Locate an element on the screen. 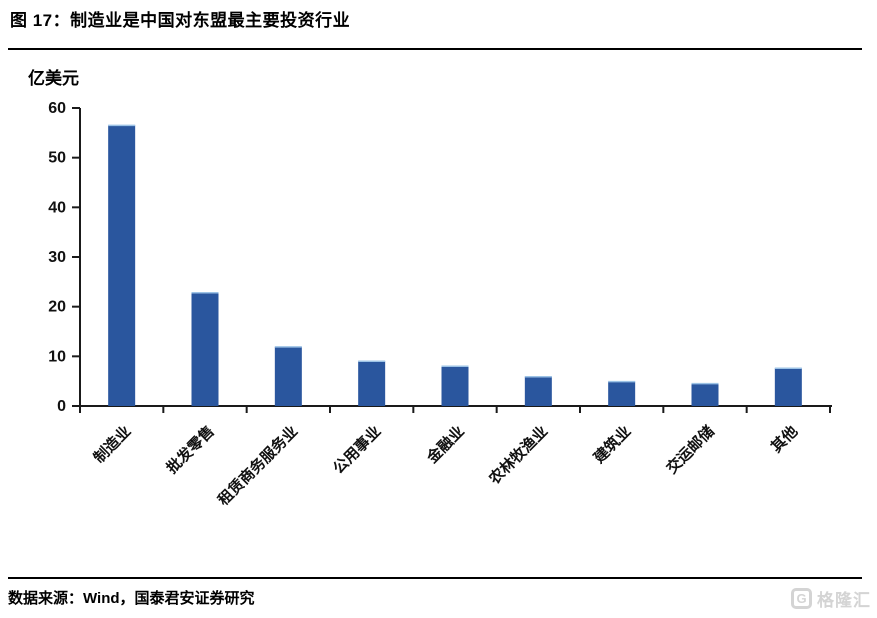 The height and width of the screenshot is (618, 877). x-category-label: 其他 is located at coordinates (784, 439).